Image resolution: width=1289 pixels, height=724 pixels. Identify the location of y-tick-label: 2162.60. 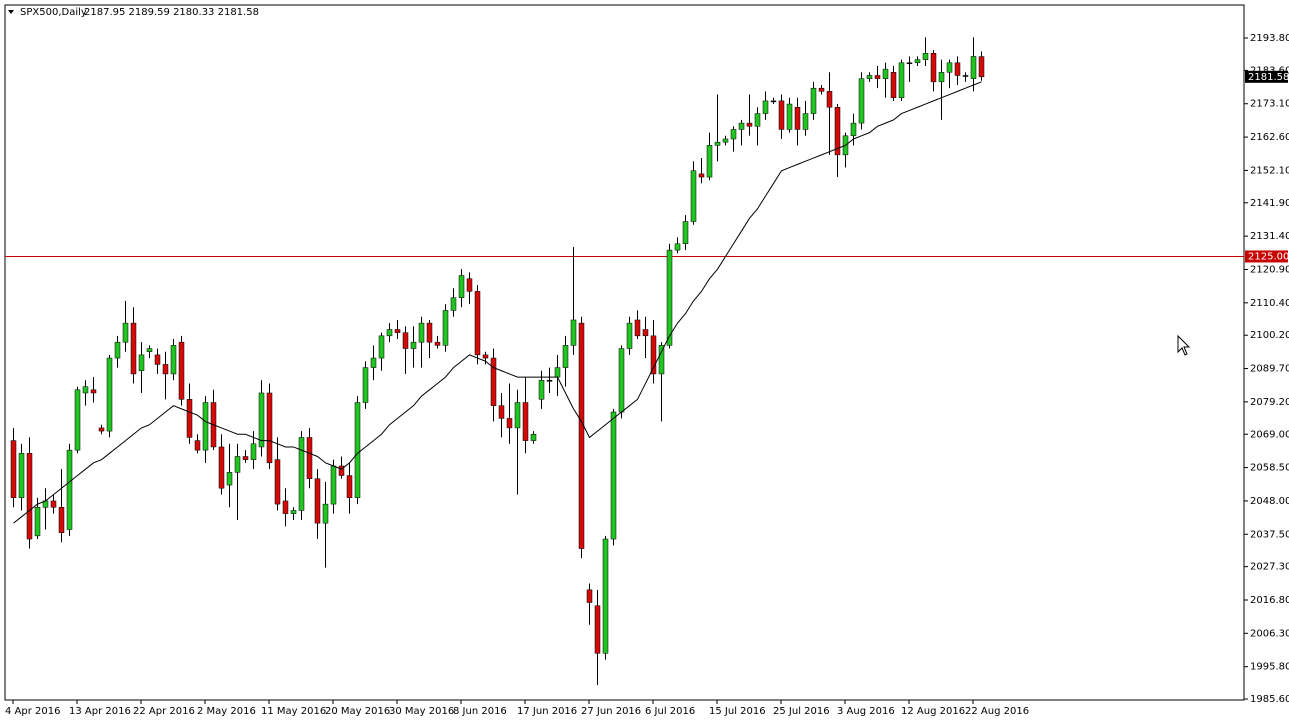
(1269, 137).